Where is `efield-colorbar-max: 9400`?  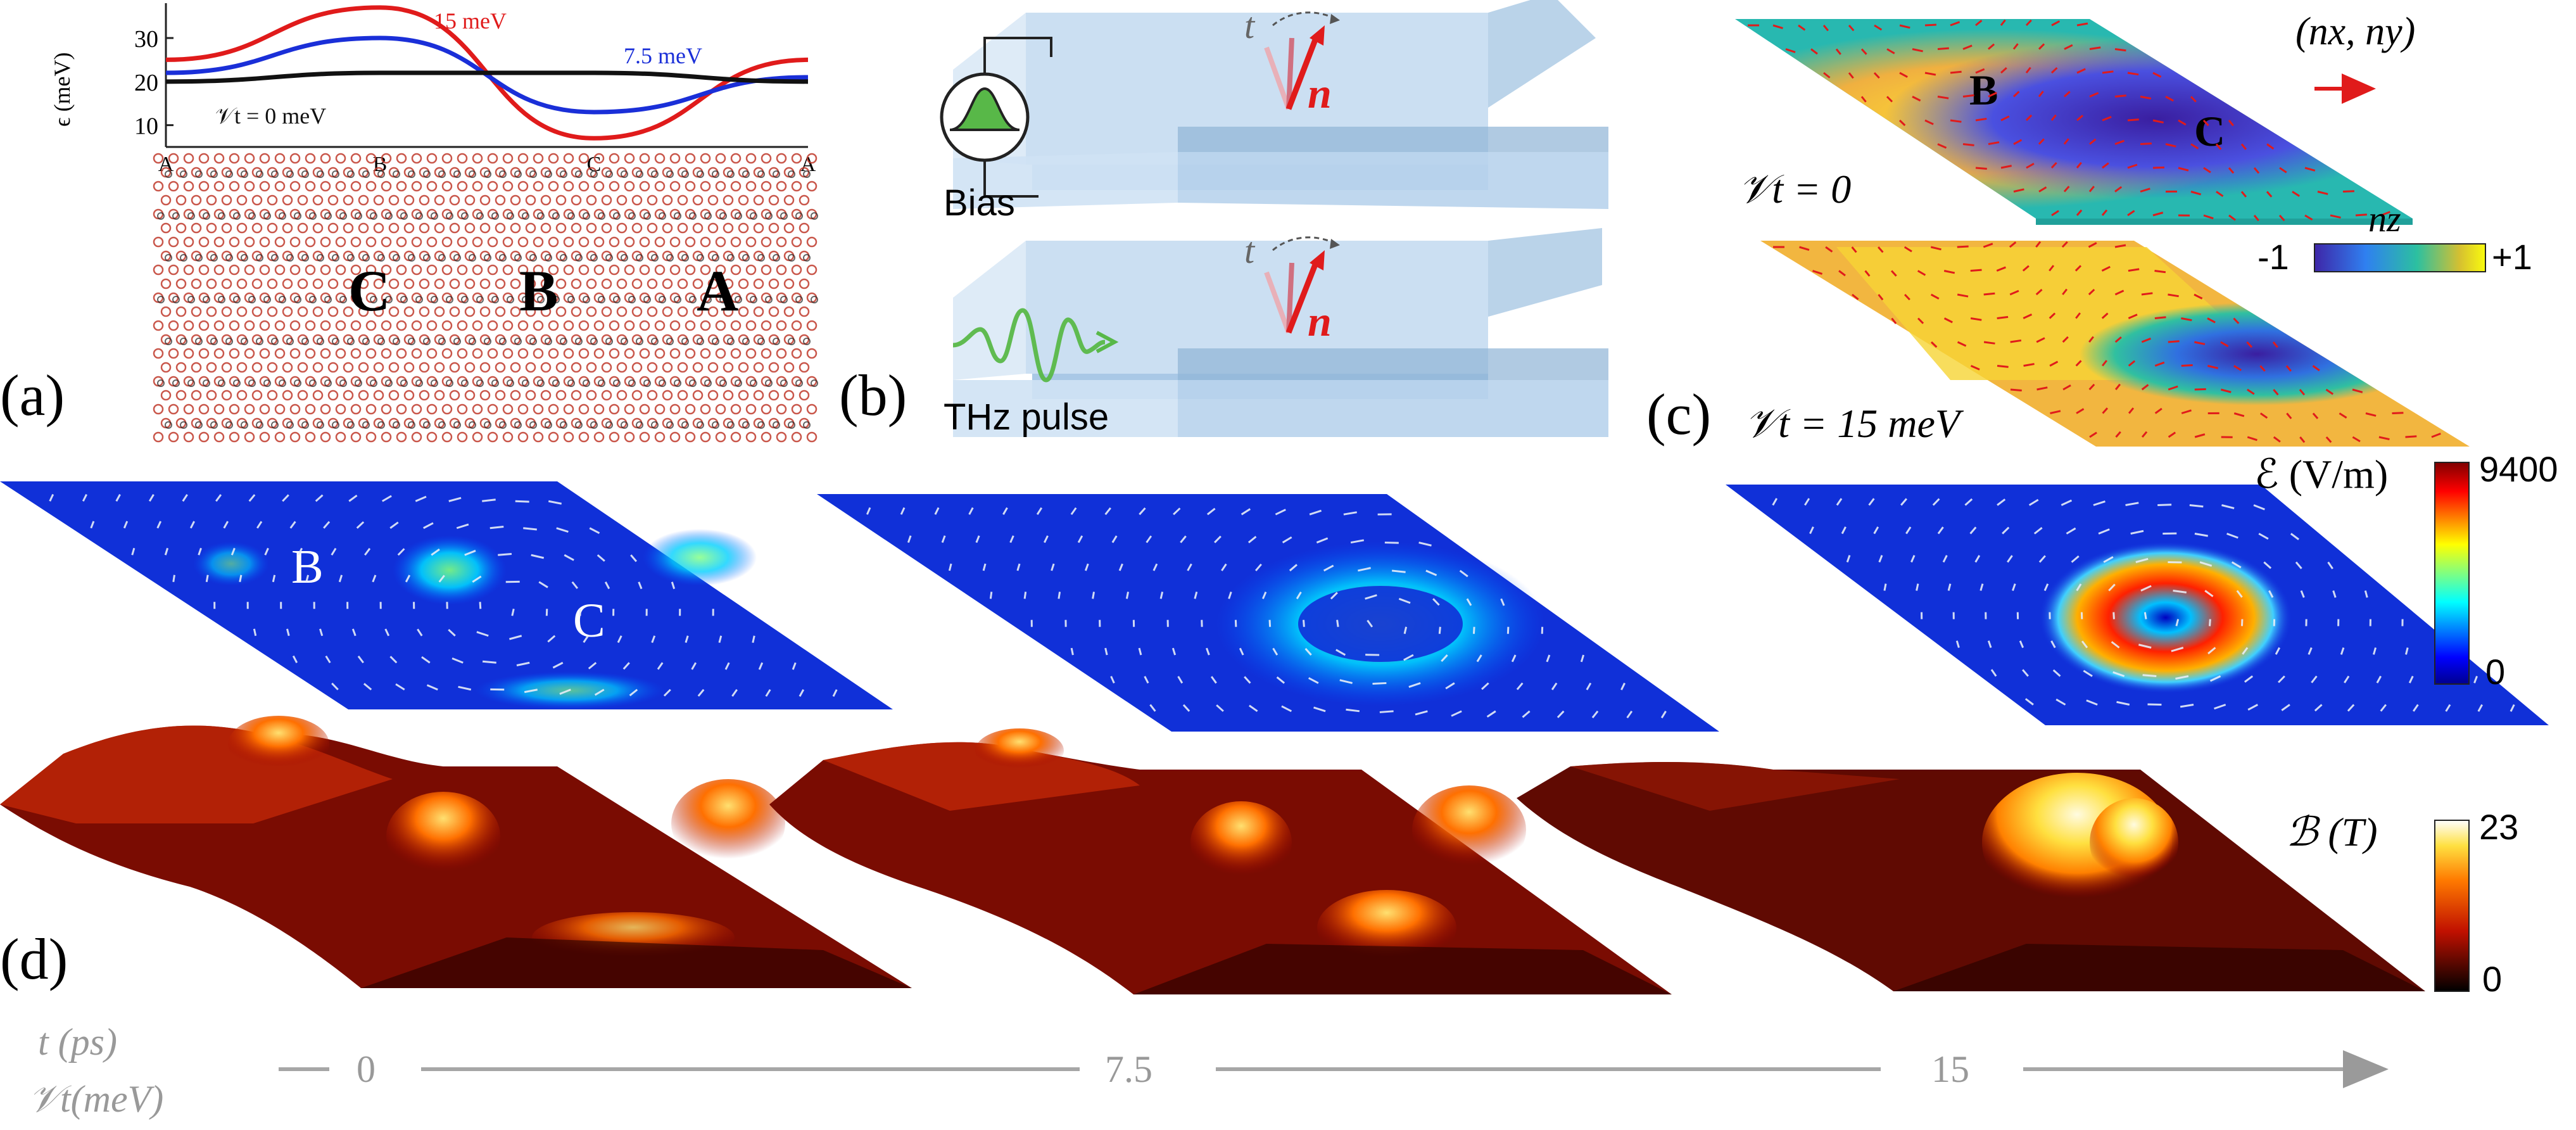 efield-colorbar-max: 9400 is located at coordinates (2518, 469).